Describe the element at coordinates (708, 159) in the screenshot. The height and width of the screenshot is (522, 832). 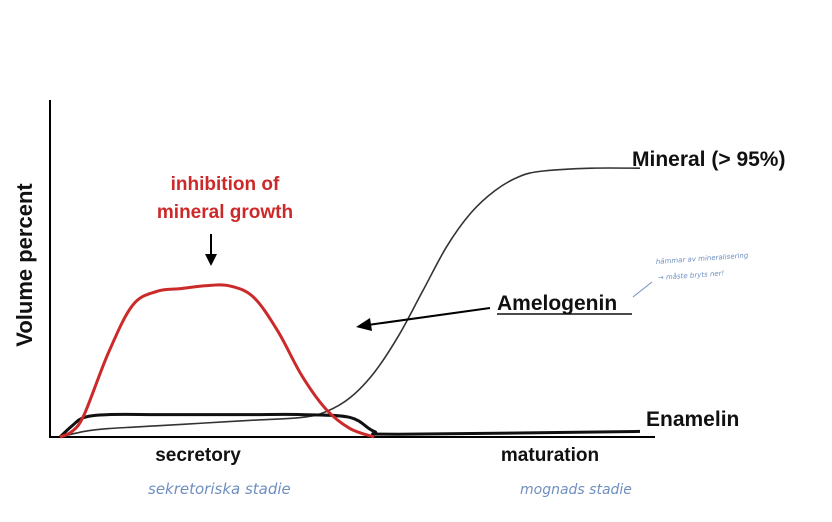
I see `series-label-mineral: Mineral (> 95%)` at that location.